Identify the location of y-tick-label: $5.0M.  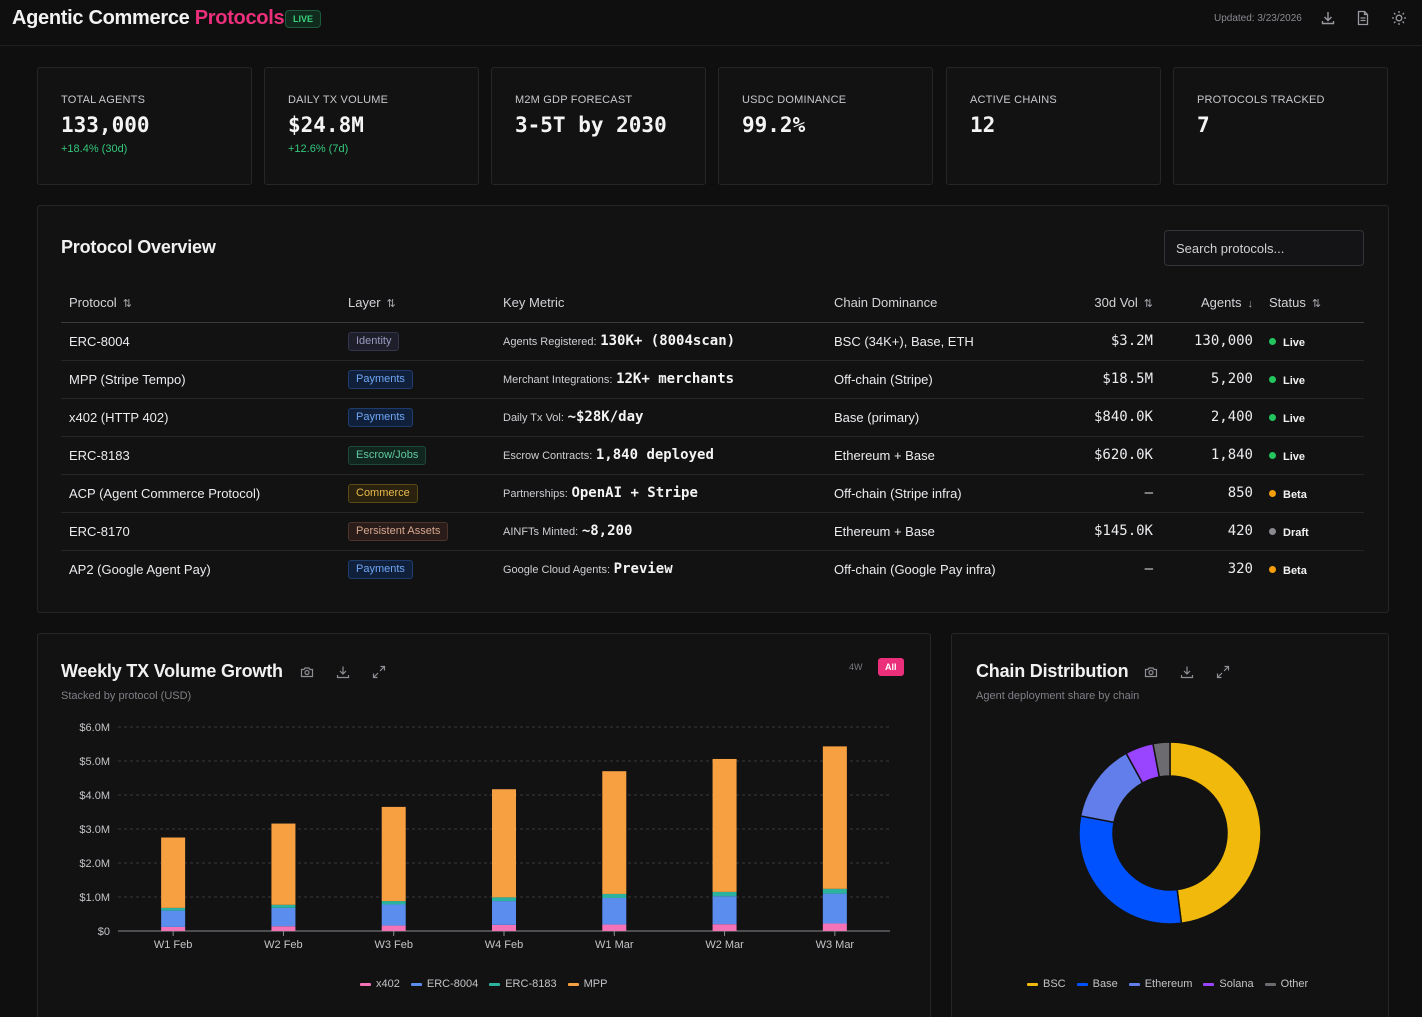
(94, 762).